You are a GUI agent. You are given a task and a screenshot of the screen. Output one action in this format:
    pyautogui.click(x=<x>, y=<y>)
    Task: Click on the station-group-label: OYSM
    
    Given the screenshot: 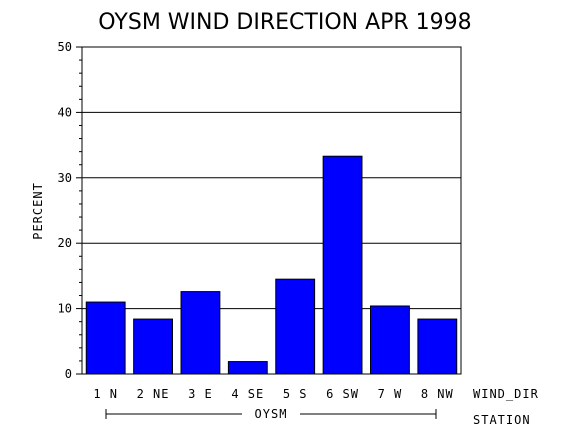 What is the action you would take?
    pyautogui.click(x=271, y=414)
    